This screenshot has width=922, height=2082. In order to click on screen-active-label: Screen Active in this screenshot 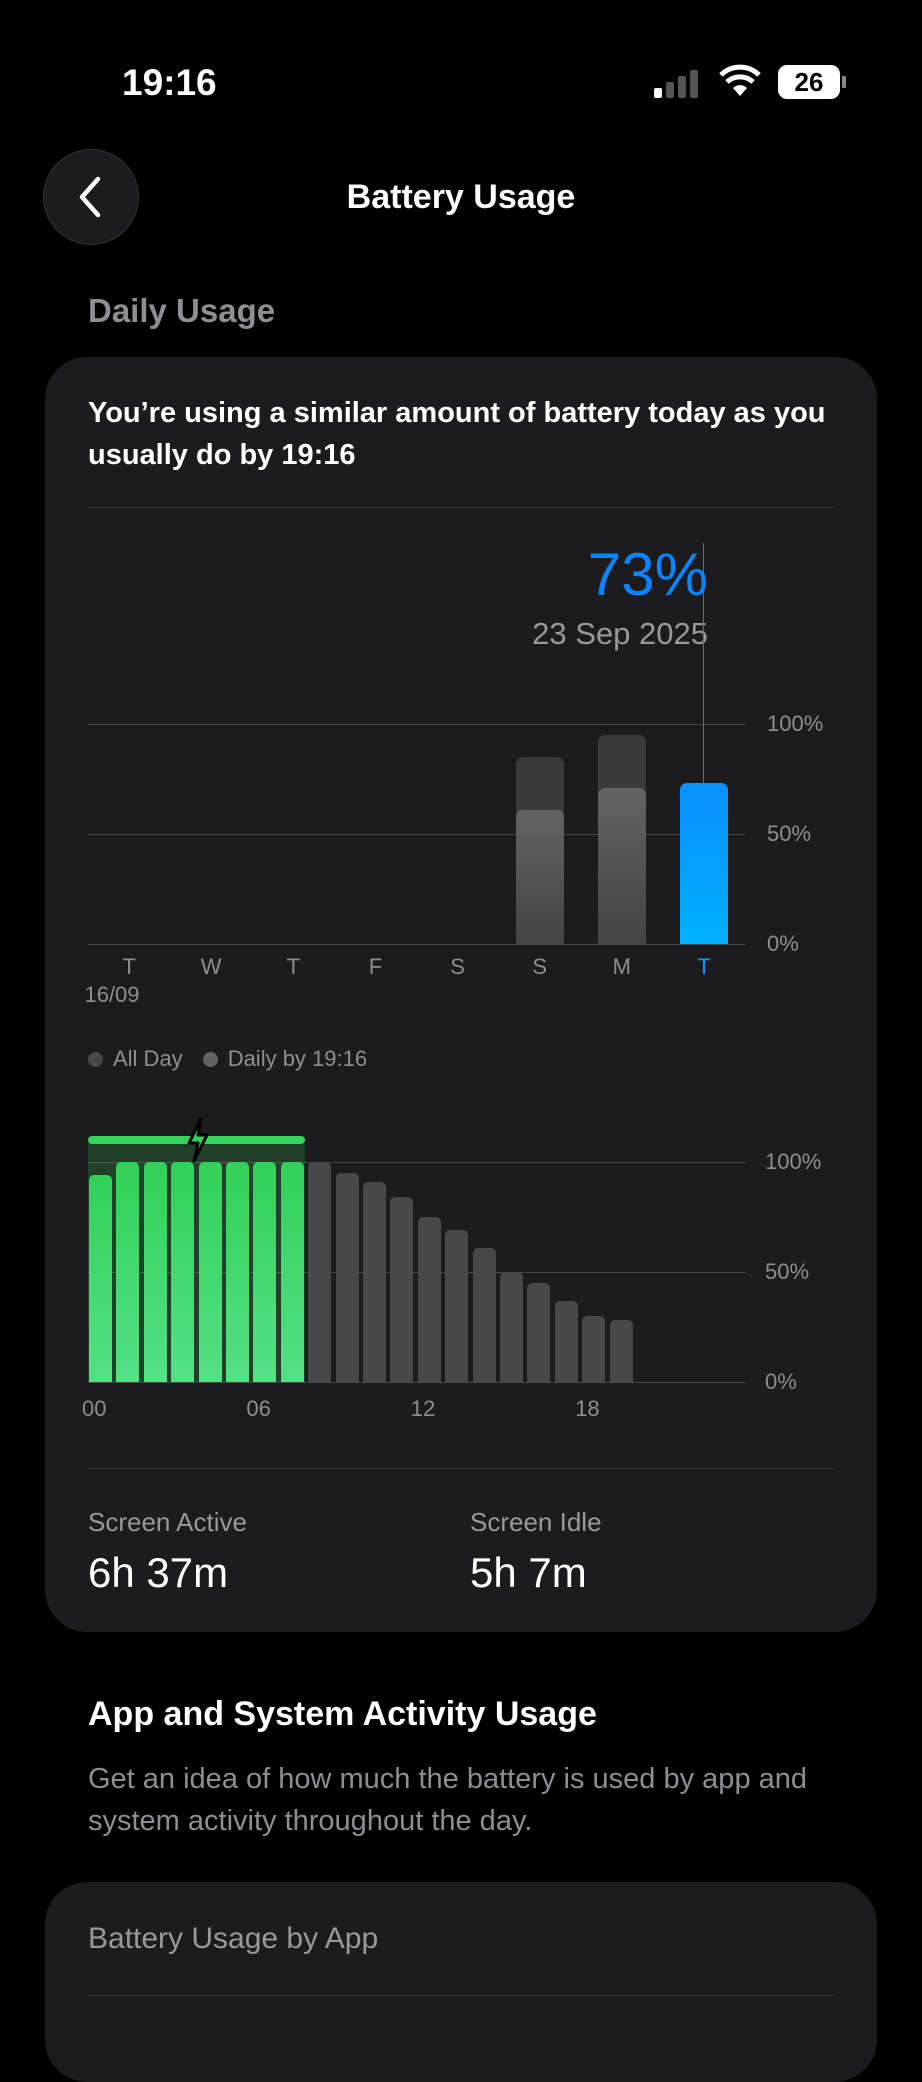, I will do `click(167, 1522)`.